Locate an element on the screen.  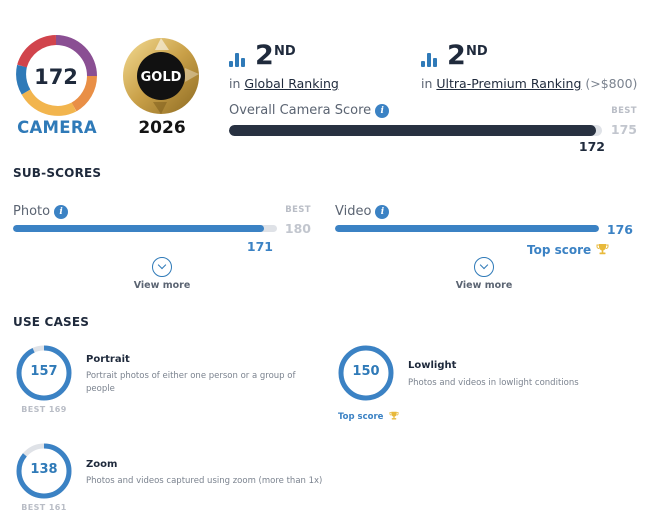
gold-badge-icon: GOLD is located at coordinates (161, 76).